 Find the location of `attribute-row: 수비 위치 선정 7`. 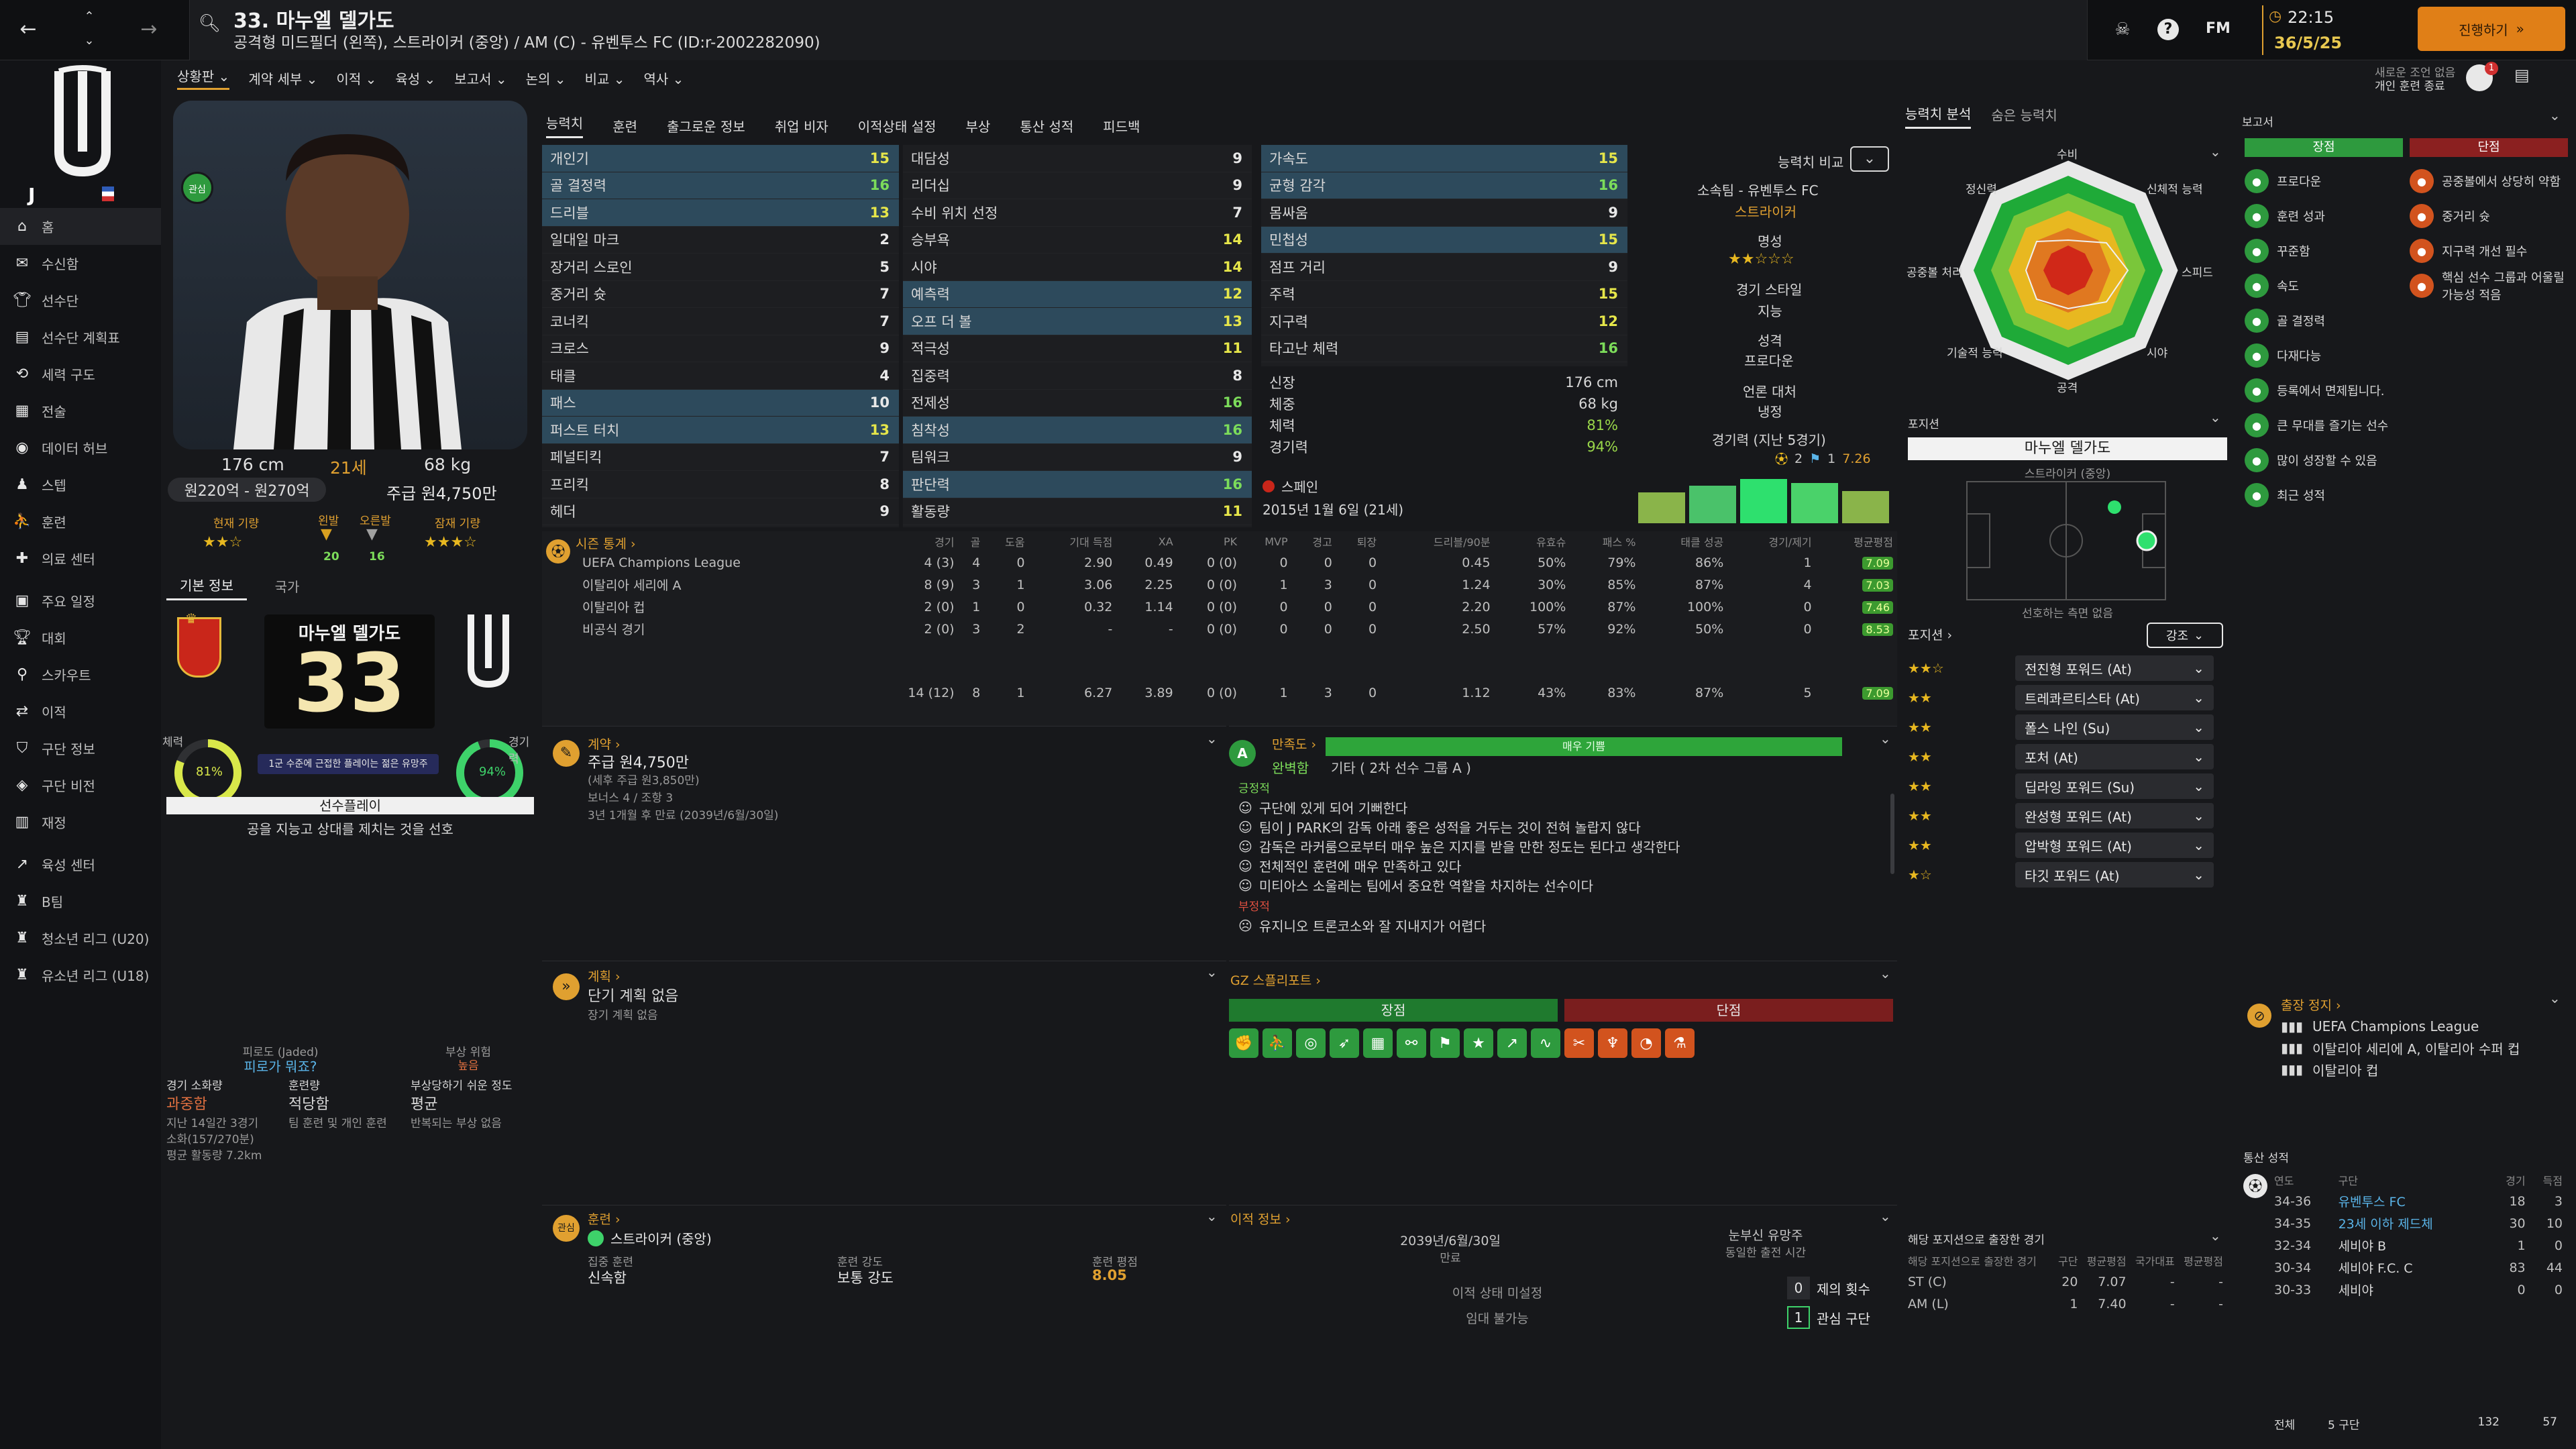

attribute-row: 수비 위치 선정 7 is located at coordinates (1077, 213).